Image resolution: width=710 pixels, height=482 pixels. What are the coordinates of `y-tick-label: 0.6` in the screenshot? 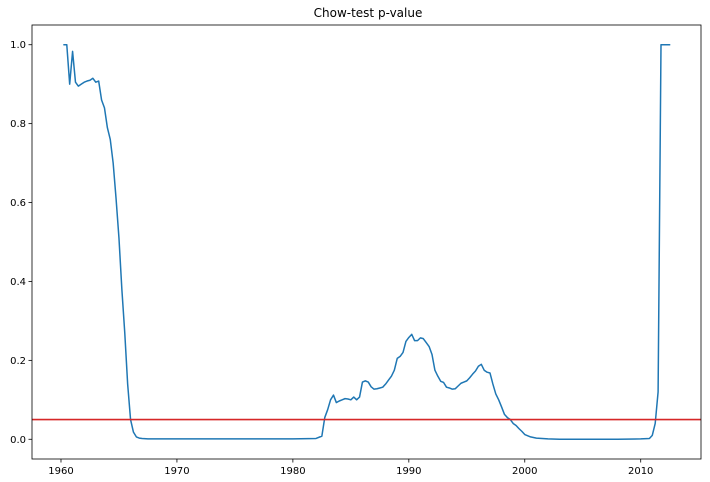 It's located at (18, 203).